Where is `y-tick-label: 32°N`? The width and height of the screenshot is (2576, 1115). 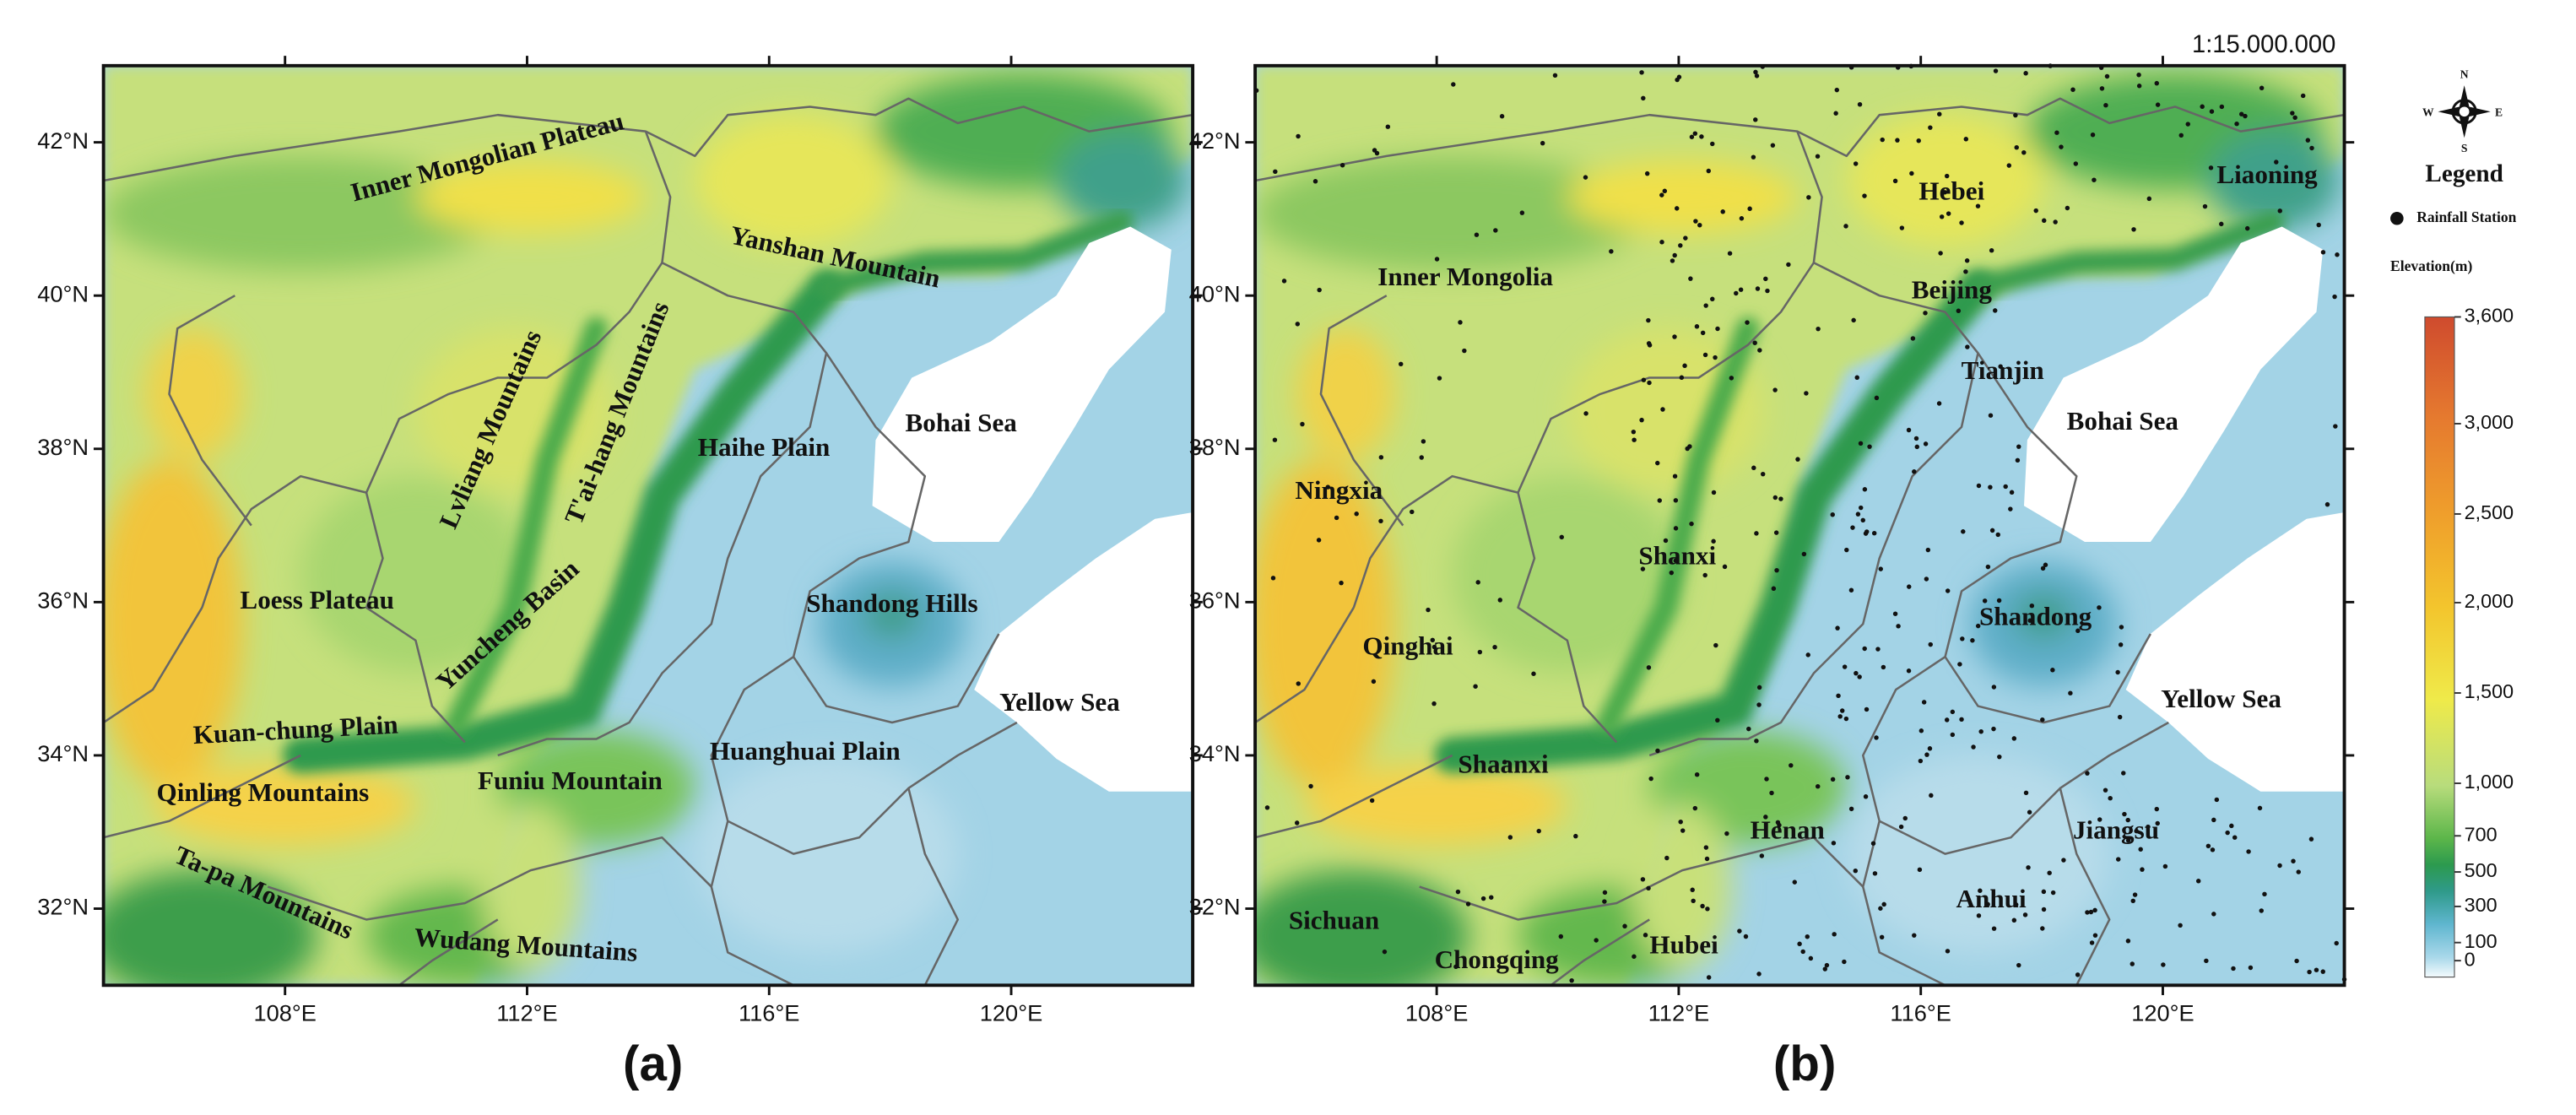
y-tick-label: 32°N is located at coordinates (63, 907).